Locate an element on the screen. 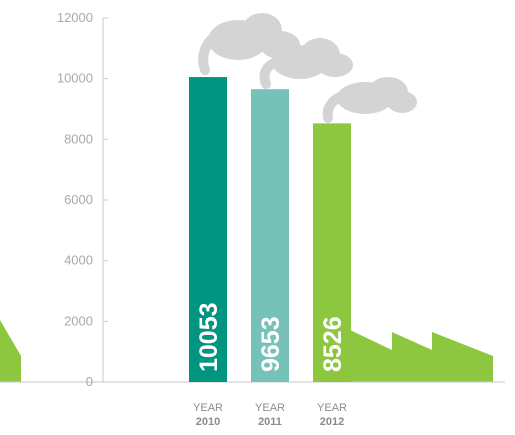  x-category-label: 2012 is located at coordinates (332, 422).